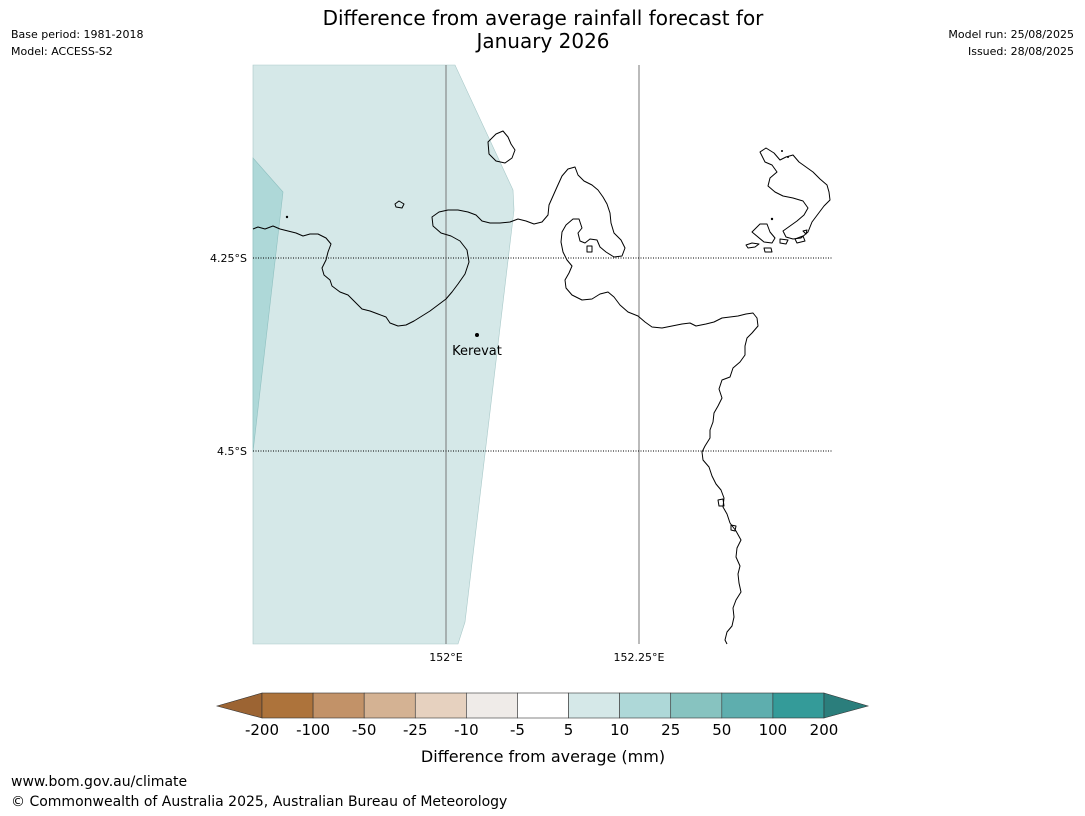 Image resolution: width=1085 pixels, height=816 pixels. What do you see at coordinates (721, 502) in the screenshot?
I see `coastline-islet-s1` at bounding box center [721, 502].